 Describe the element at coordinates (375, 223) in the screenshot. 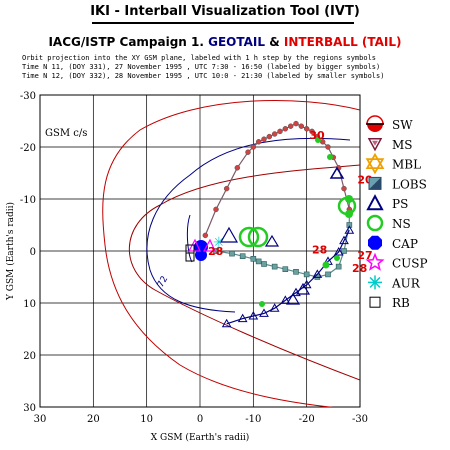

I see `ns-icon` at that location.